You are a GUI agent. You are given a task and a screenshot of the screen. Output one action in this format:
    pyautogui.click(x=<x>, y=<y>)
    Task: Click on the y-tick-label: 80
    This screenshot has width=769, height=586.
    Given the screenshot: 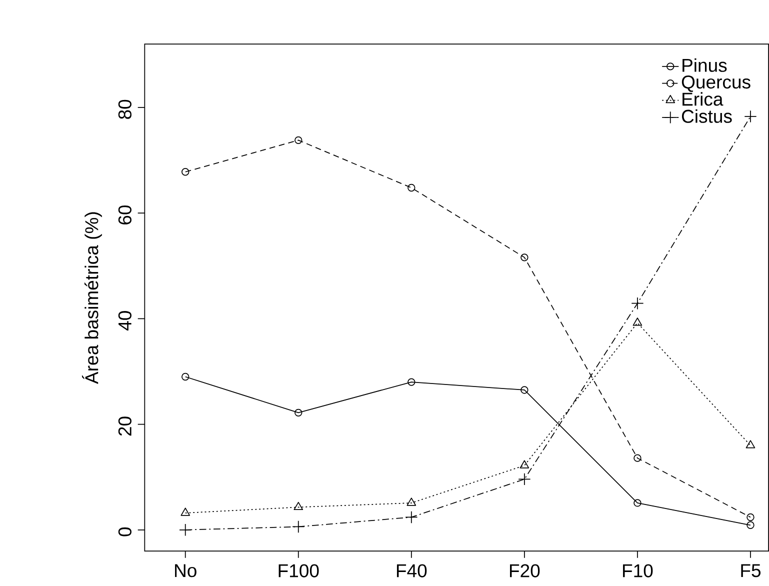 What is the action you would take?
    pyautogui.click(x=125, y=109)
    